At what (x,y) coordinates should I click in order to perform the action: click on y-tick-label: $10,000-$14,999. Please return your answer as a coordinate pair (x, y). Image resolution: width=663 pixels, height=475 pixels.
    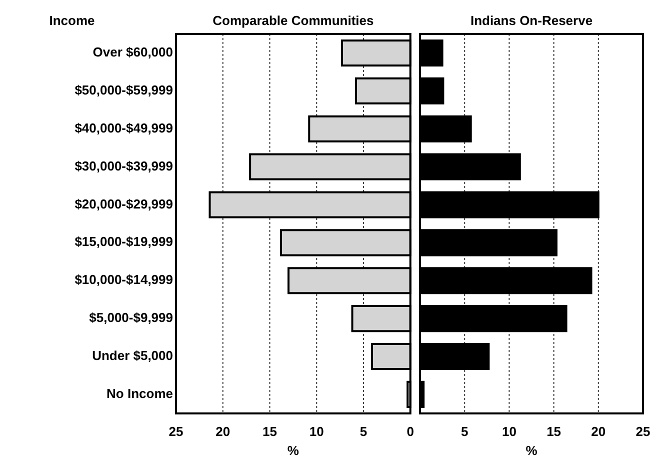
    Looking at the image, I should click on (123, 280).